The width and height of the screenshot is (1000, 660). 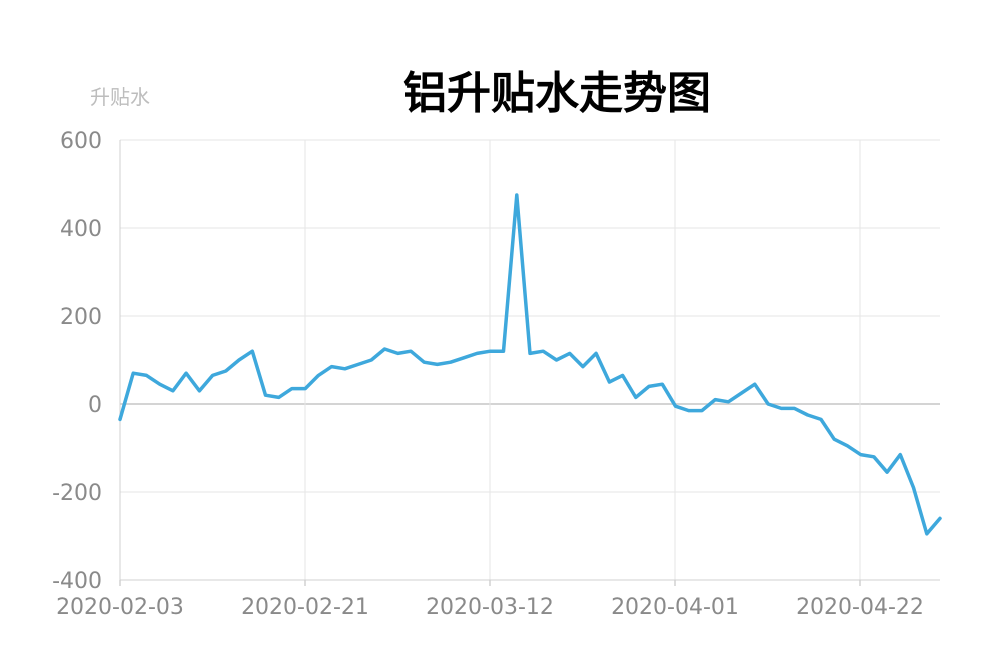 What do you see at coordinates (77, 361) in the screenshot?
I see `y-tick-labels: 600 400 200 0 -200 -400` at bounding box center [77, 361].